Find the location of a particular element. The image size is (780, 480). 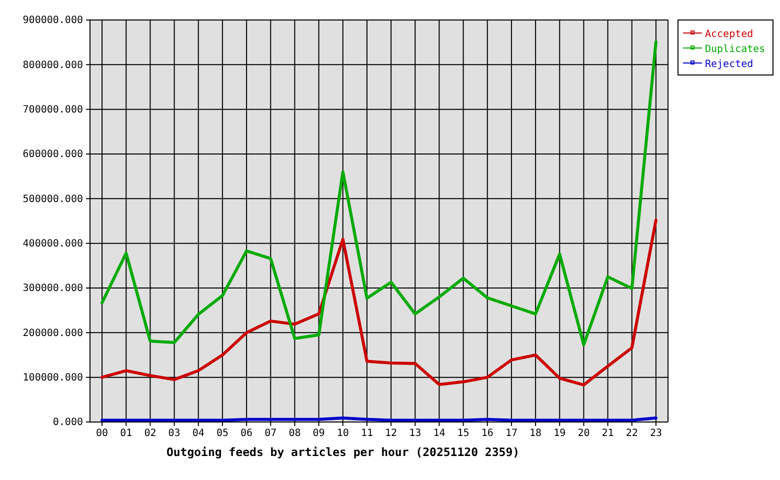

y-tick-label: 600000.000 is located at coordinates (52, 154).